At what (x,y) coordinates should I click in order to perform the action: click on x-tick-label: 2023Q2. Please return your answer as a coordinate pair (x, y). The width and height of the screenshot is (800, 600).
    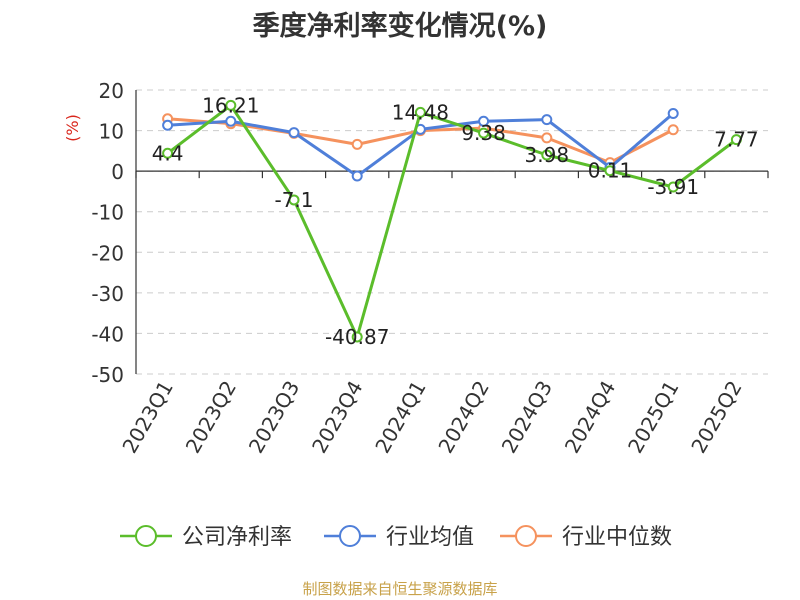
    Looking at the image, I should click on (211, 417).